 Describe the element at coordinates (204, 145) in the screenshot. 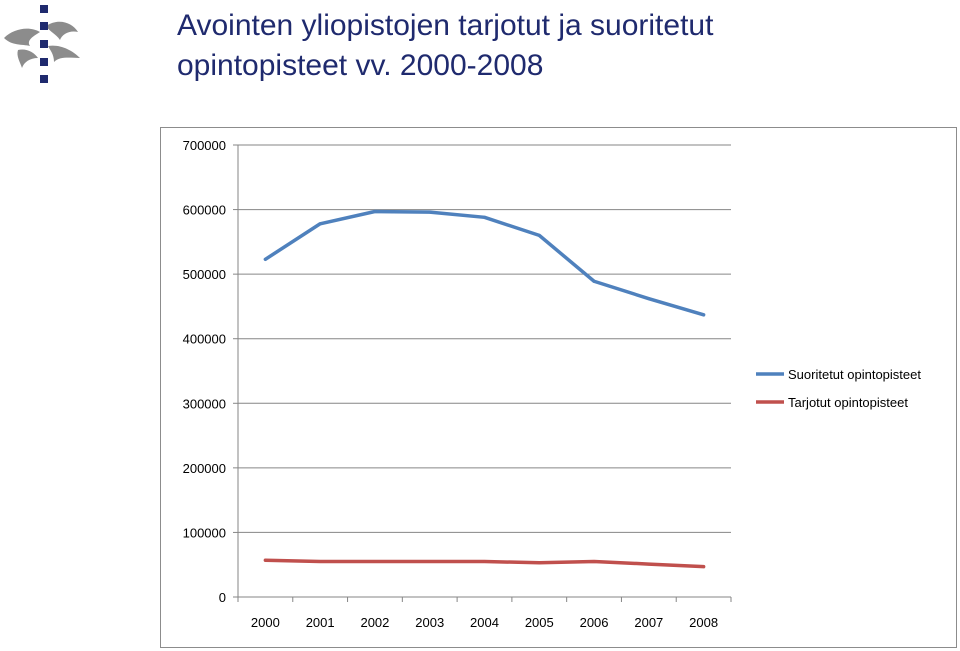

I see `y-tick-label: 700000` at that location.